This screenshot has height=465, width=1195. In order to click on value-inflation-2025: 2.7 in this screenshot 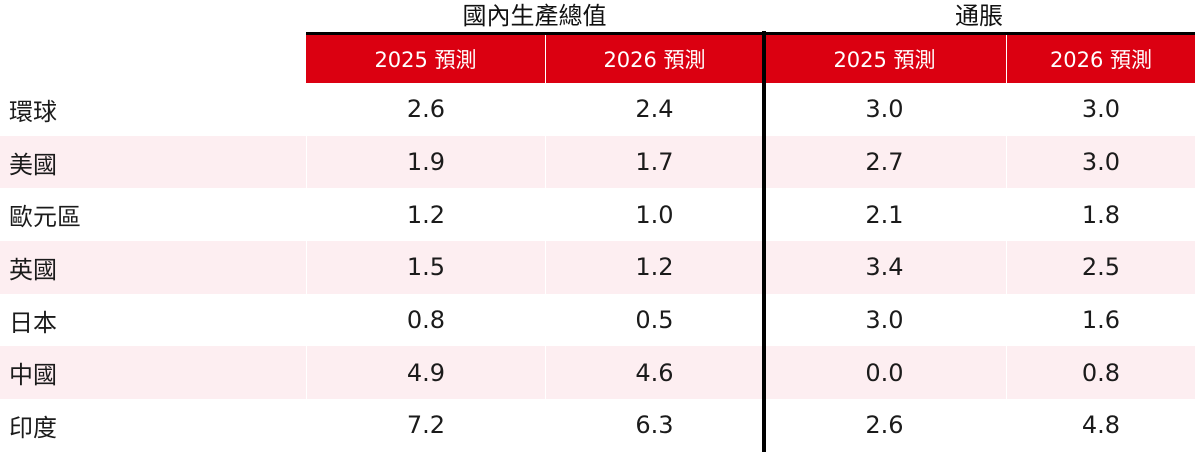, I will do `click(884, 162)`.